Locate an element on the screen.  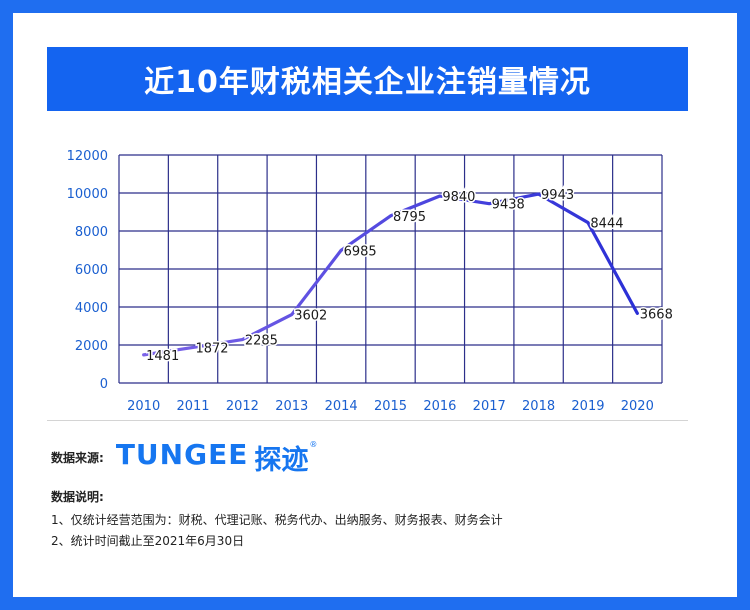
data-source: 数据来源: TUNGEE 探迹 ® is located at coordinates (184, 457).